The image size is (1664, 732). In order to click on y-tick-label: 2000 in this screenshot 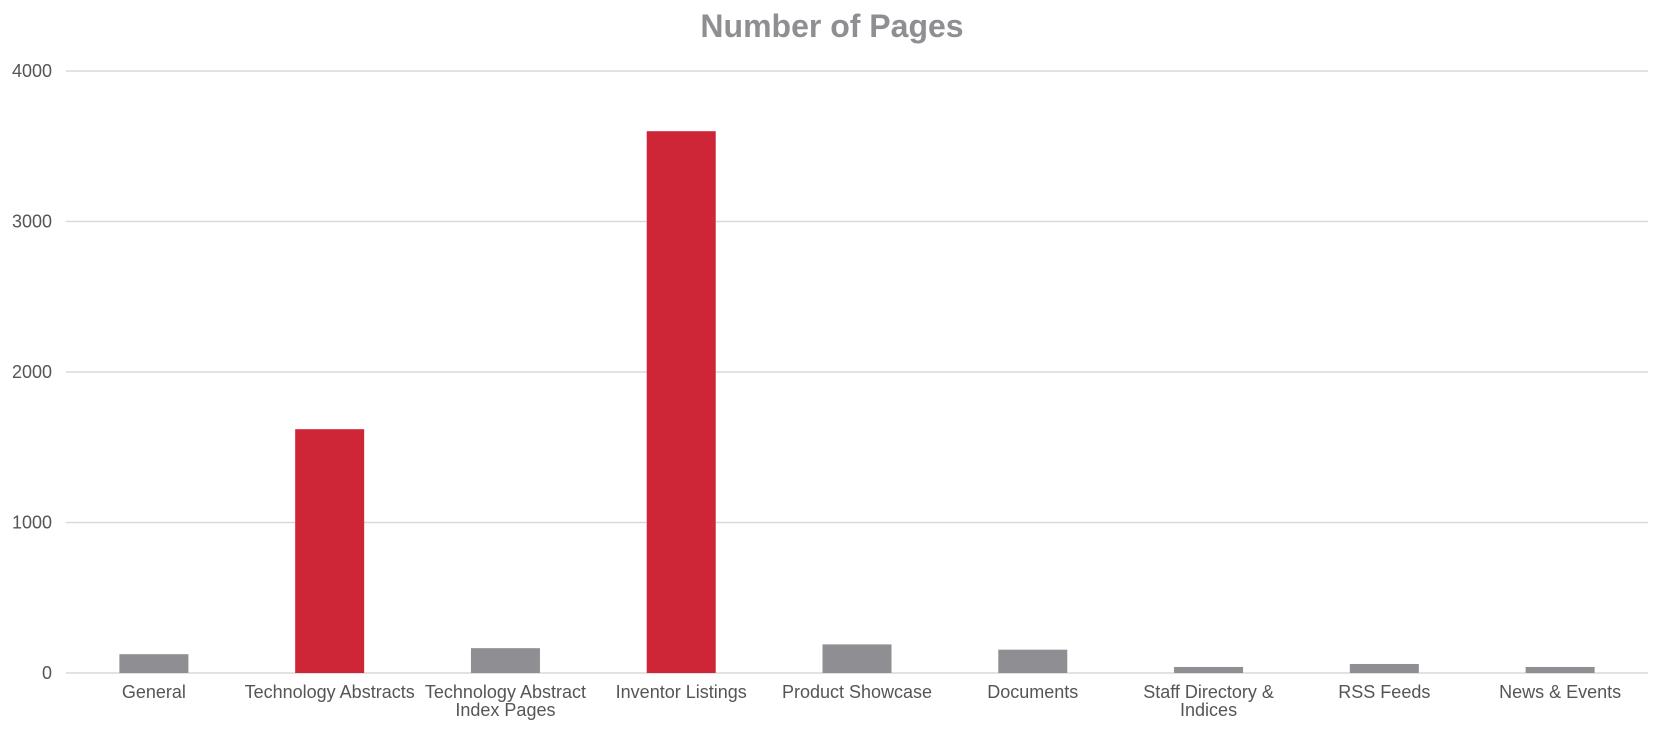, I will do `click(32, 372)`.